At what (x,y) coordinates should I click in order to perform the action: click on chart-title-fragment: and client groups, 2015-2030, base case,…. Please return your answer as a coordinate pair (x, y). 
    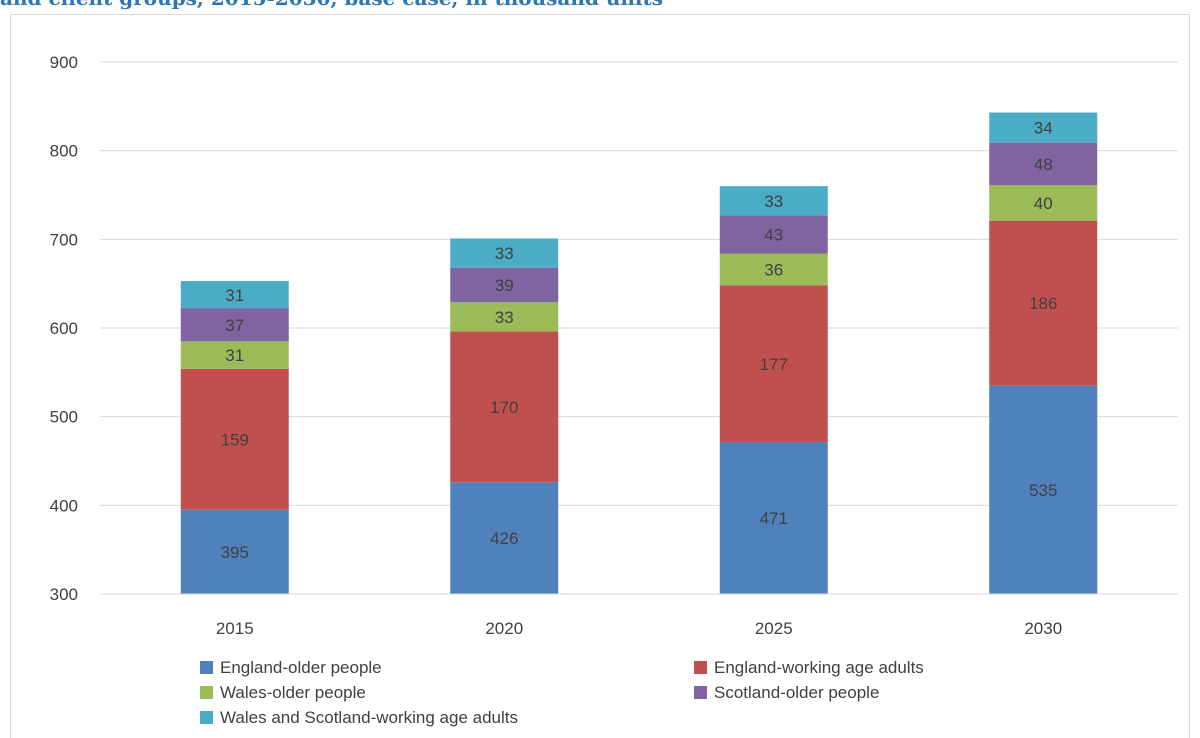
    Looking at the image, I should click on (600, 8).